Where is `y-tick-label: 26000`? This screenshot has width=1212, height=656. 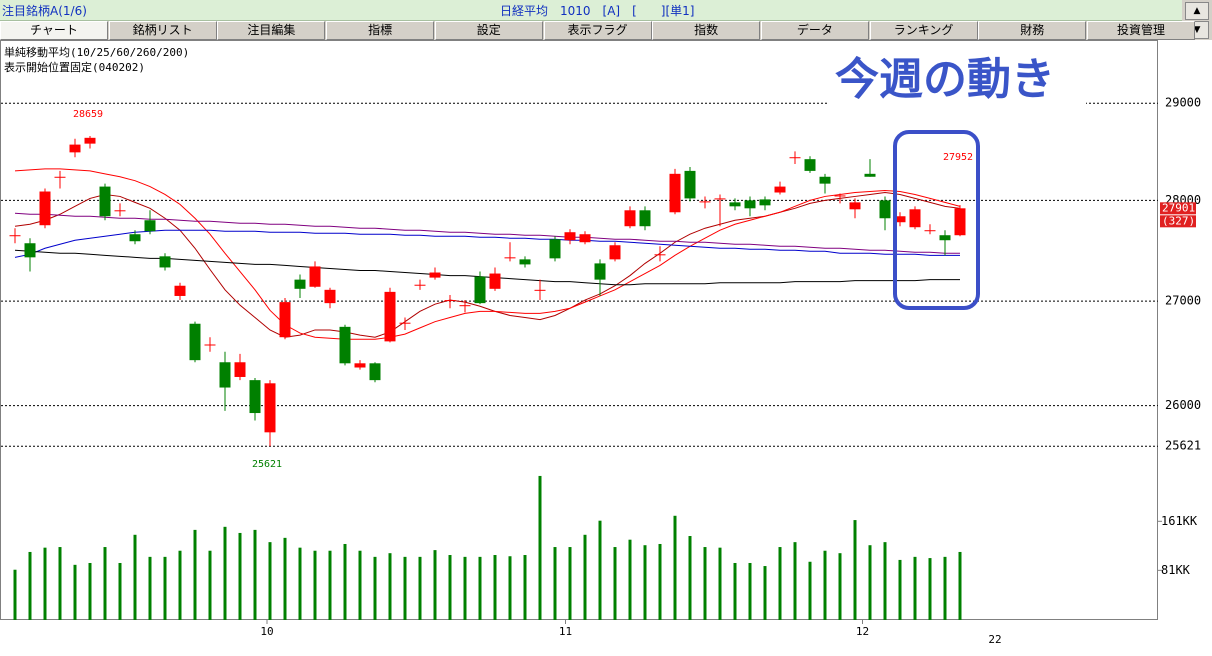 y-tick-label: 26000 is located at coordinates (1183, 405).